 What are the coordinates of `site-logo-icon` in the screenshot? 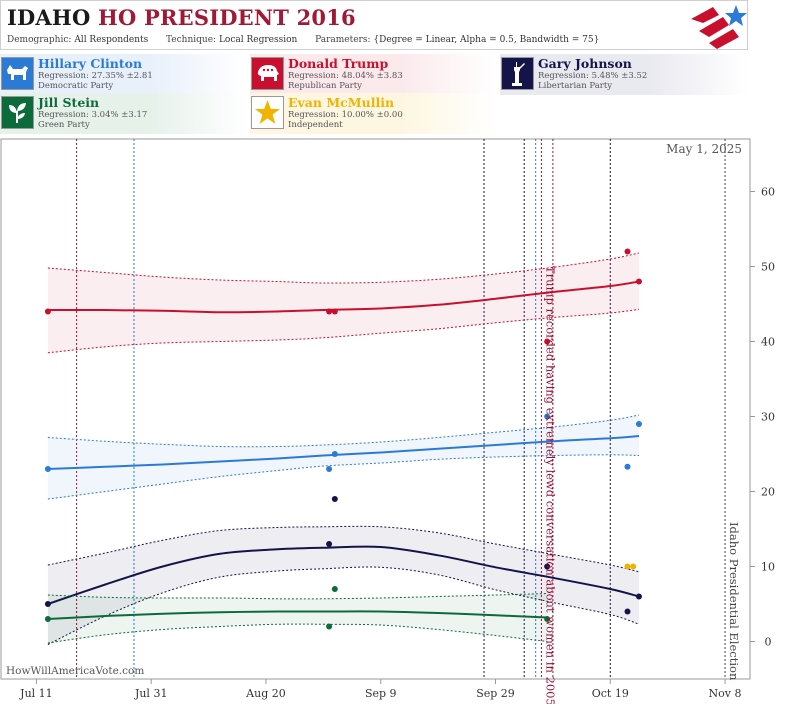 It's located at (719, 27).